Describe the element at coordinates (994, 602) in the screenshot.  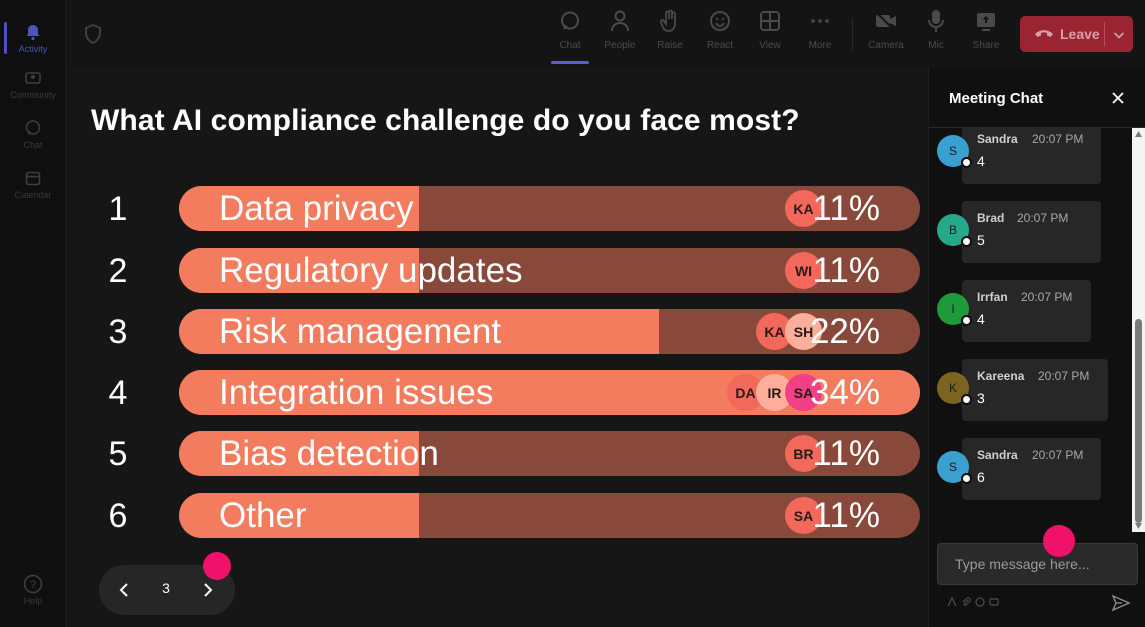
I see `gif-icon` at that location.